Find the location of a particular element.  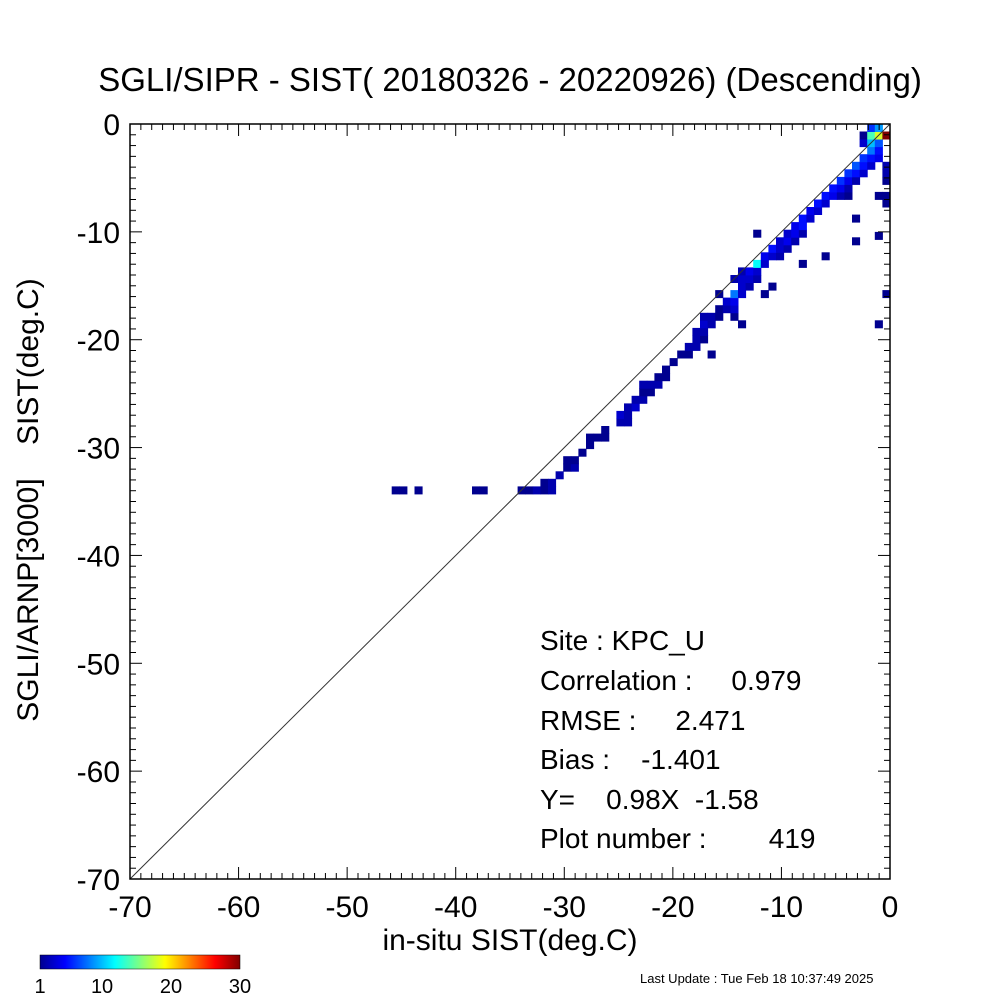

stat-plot-number: Plot number : 419 is located at coordinates (677, 838).